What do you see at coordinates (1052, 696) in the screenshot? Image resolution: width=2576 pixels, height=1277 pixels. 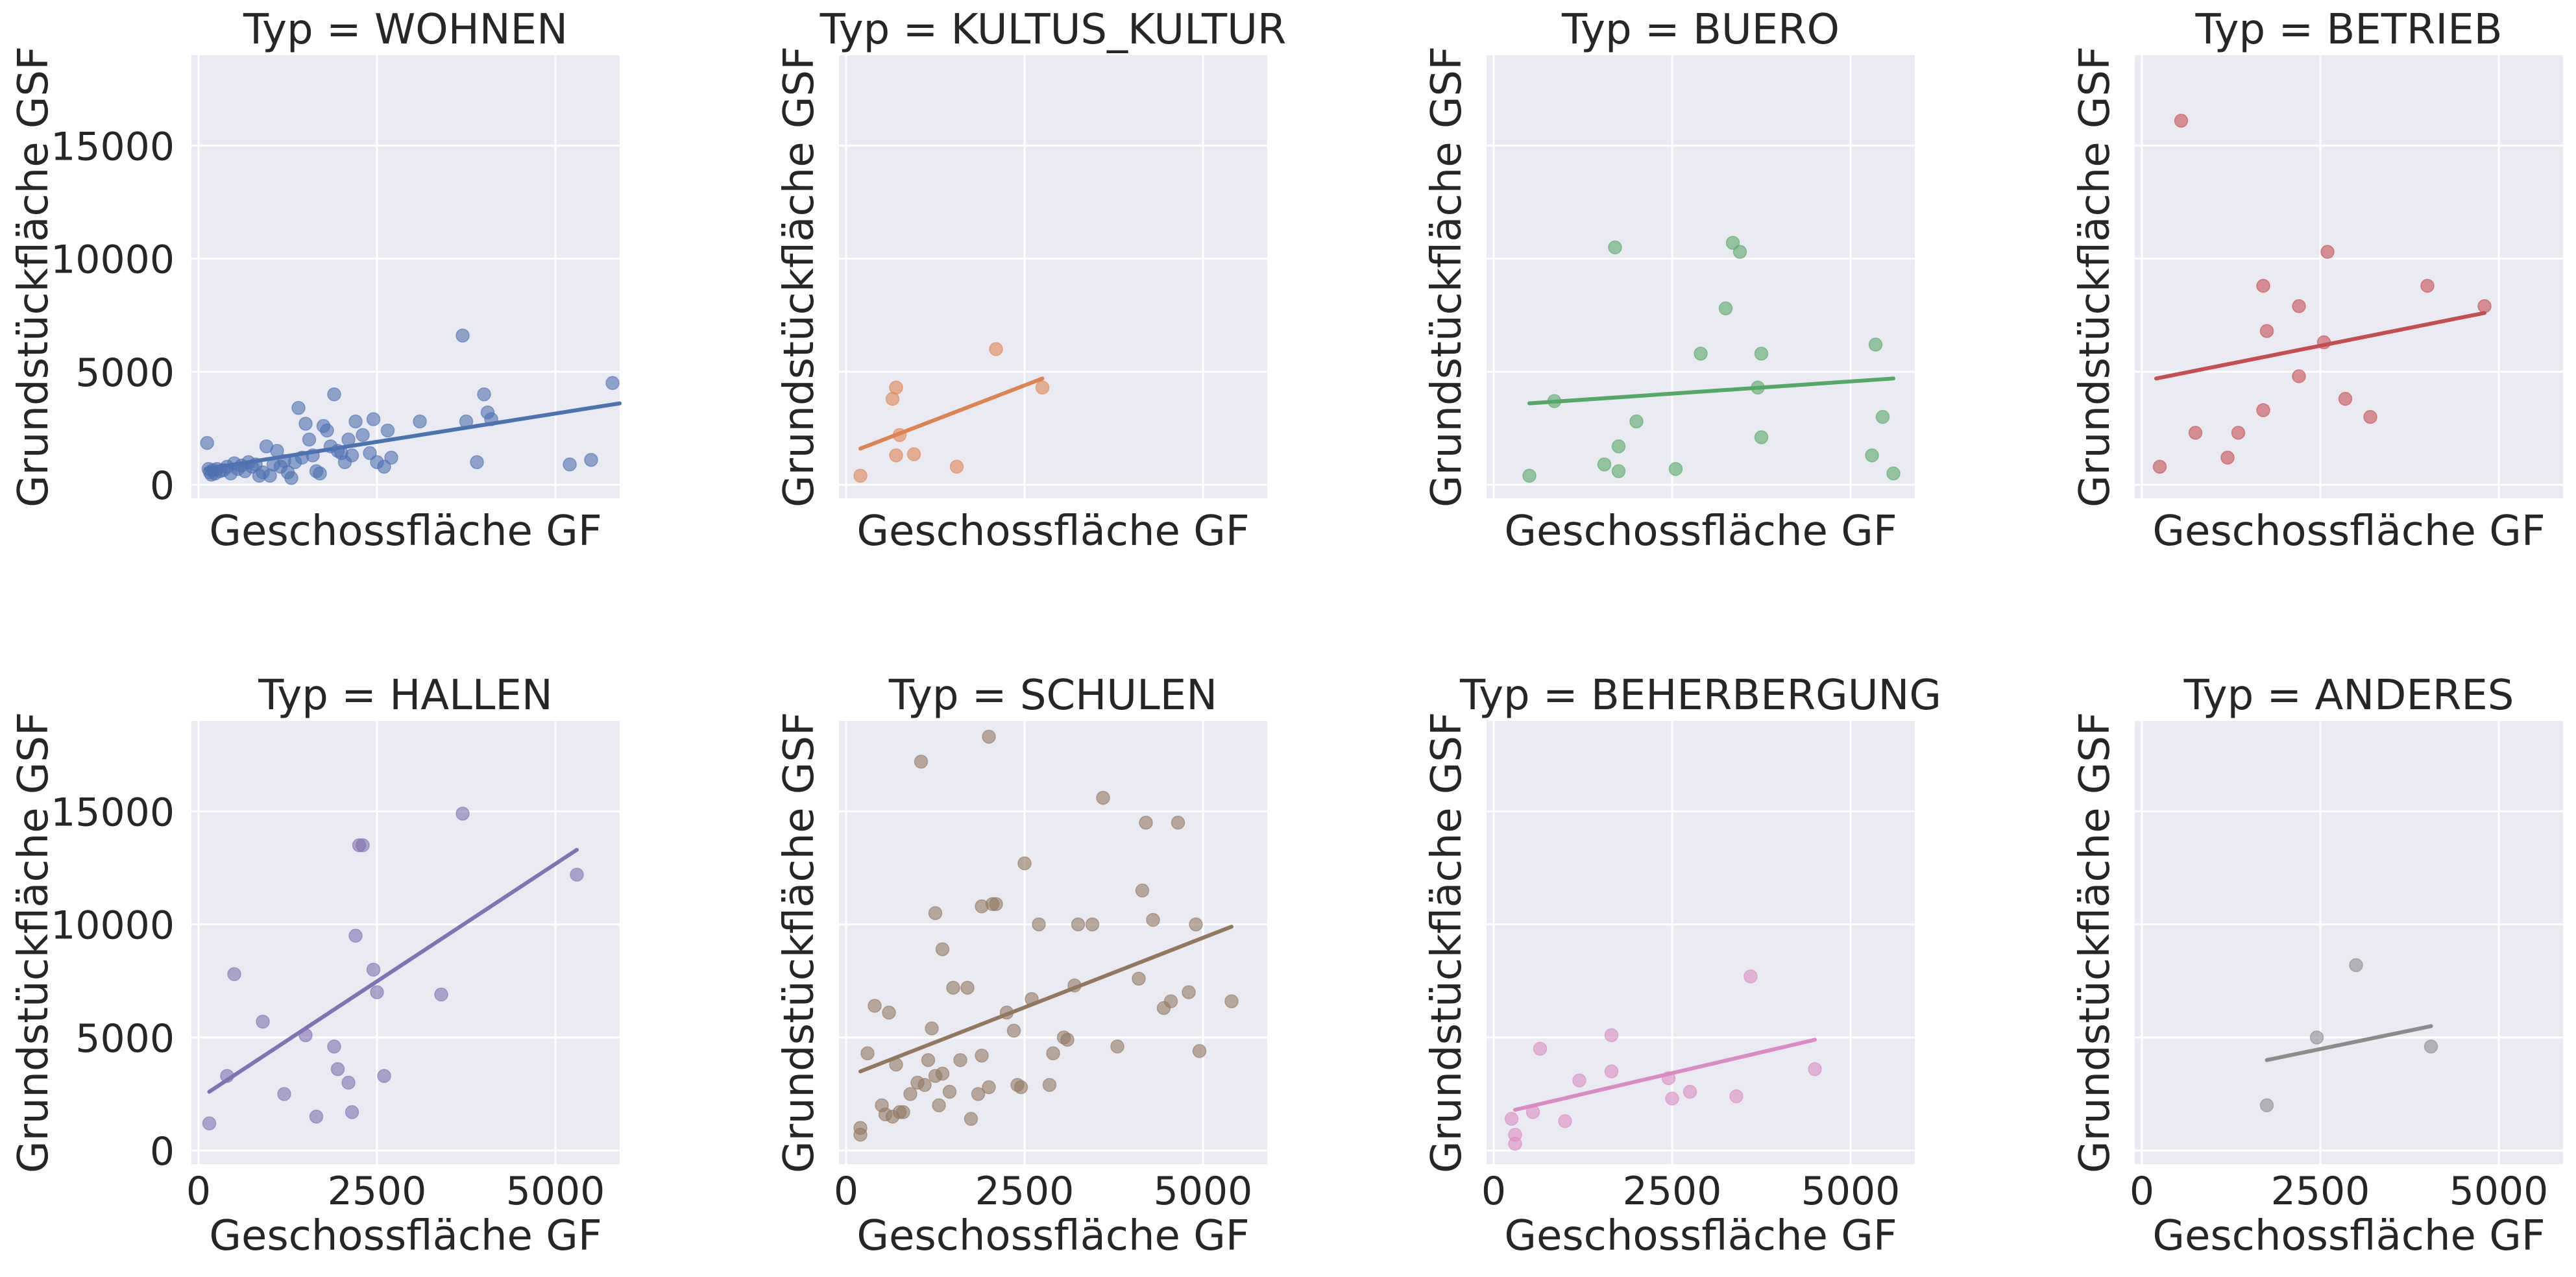 I see `facet-title: Typ = SCHULEN` at bounding box center [1052, 696].